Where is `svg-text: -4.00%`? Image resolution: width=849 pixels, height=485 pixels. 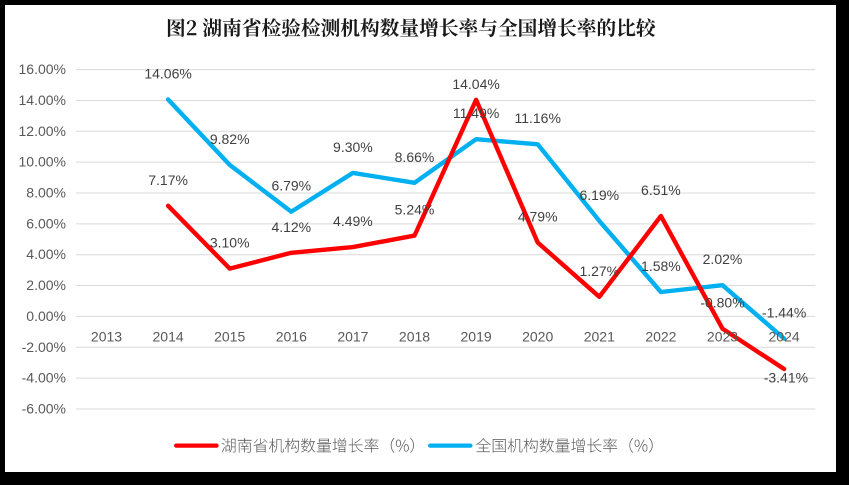
svg-text: -4.00% is located at coordinates (44, 378).